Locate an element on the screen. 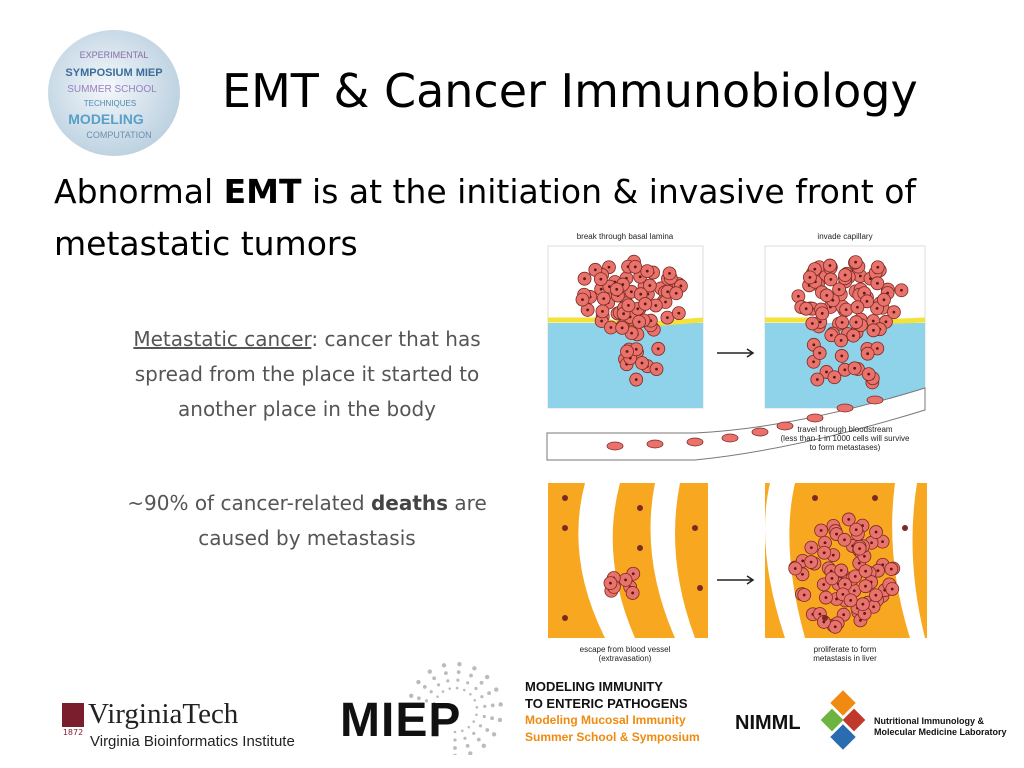 The height and width of the screenshot is (768, 1024). arrow is located at coordinates (736, 353).